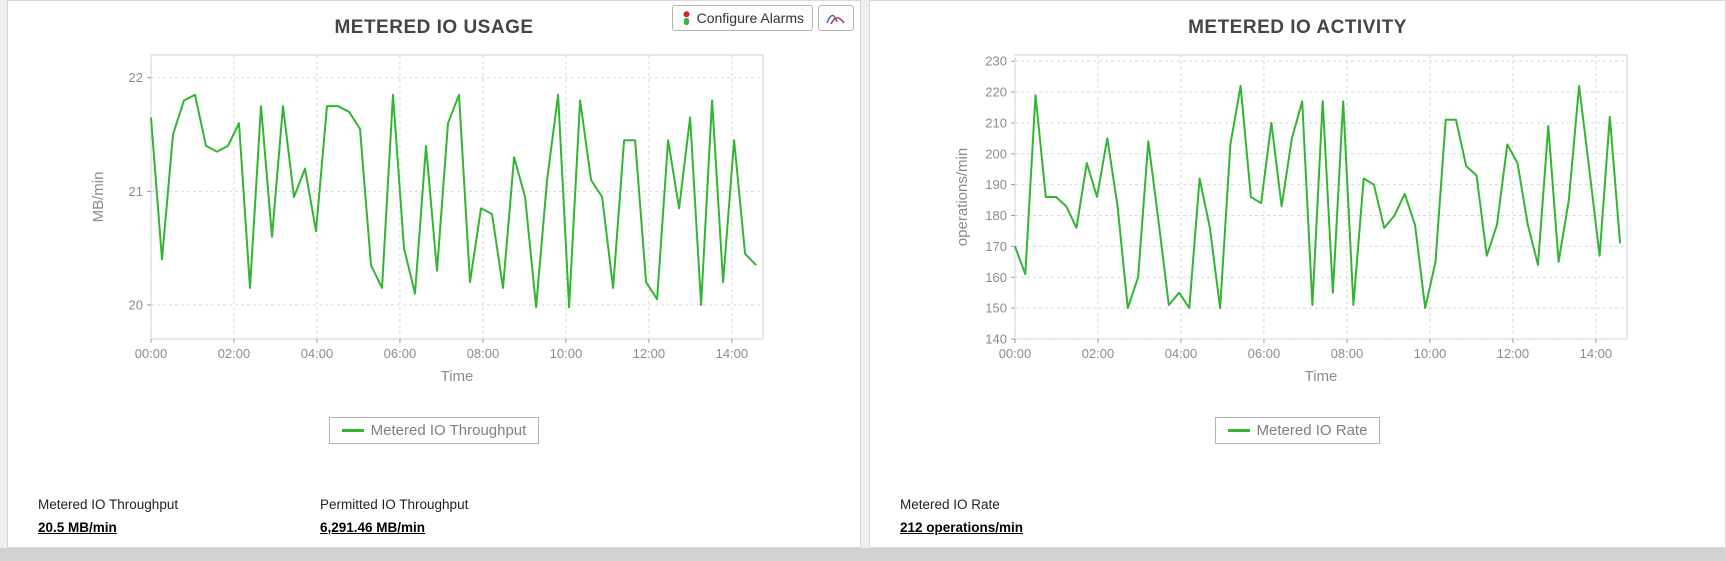 The image size is (1726, 561). I want to click on svg-text: 230, so click(996, 61).